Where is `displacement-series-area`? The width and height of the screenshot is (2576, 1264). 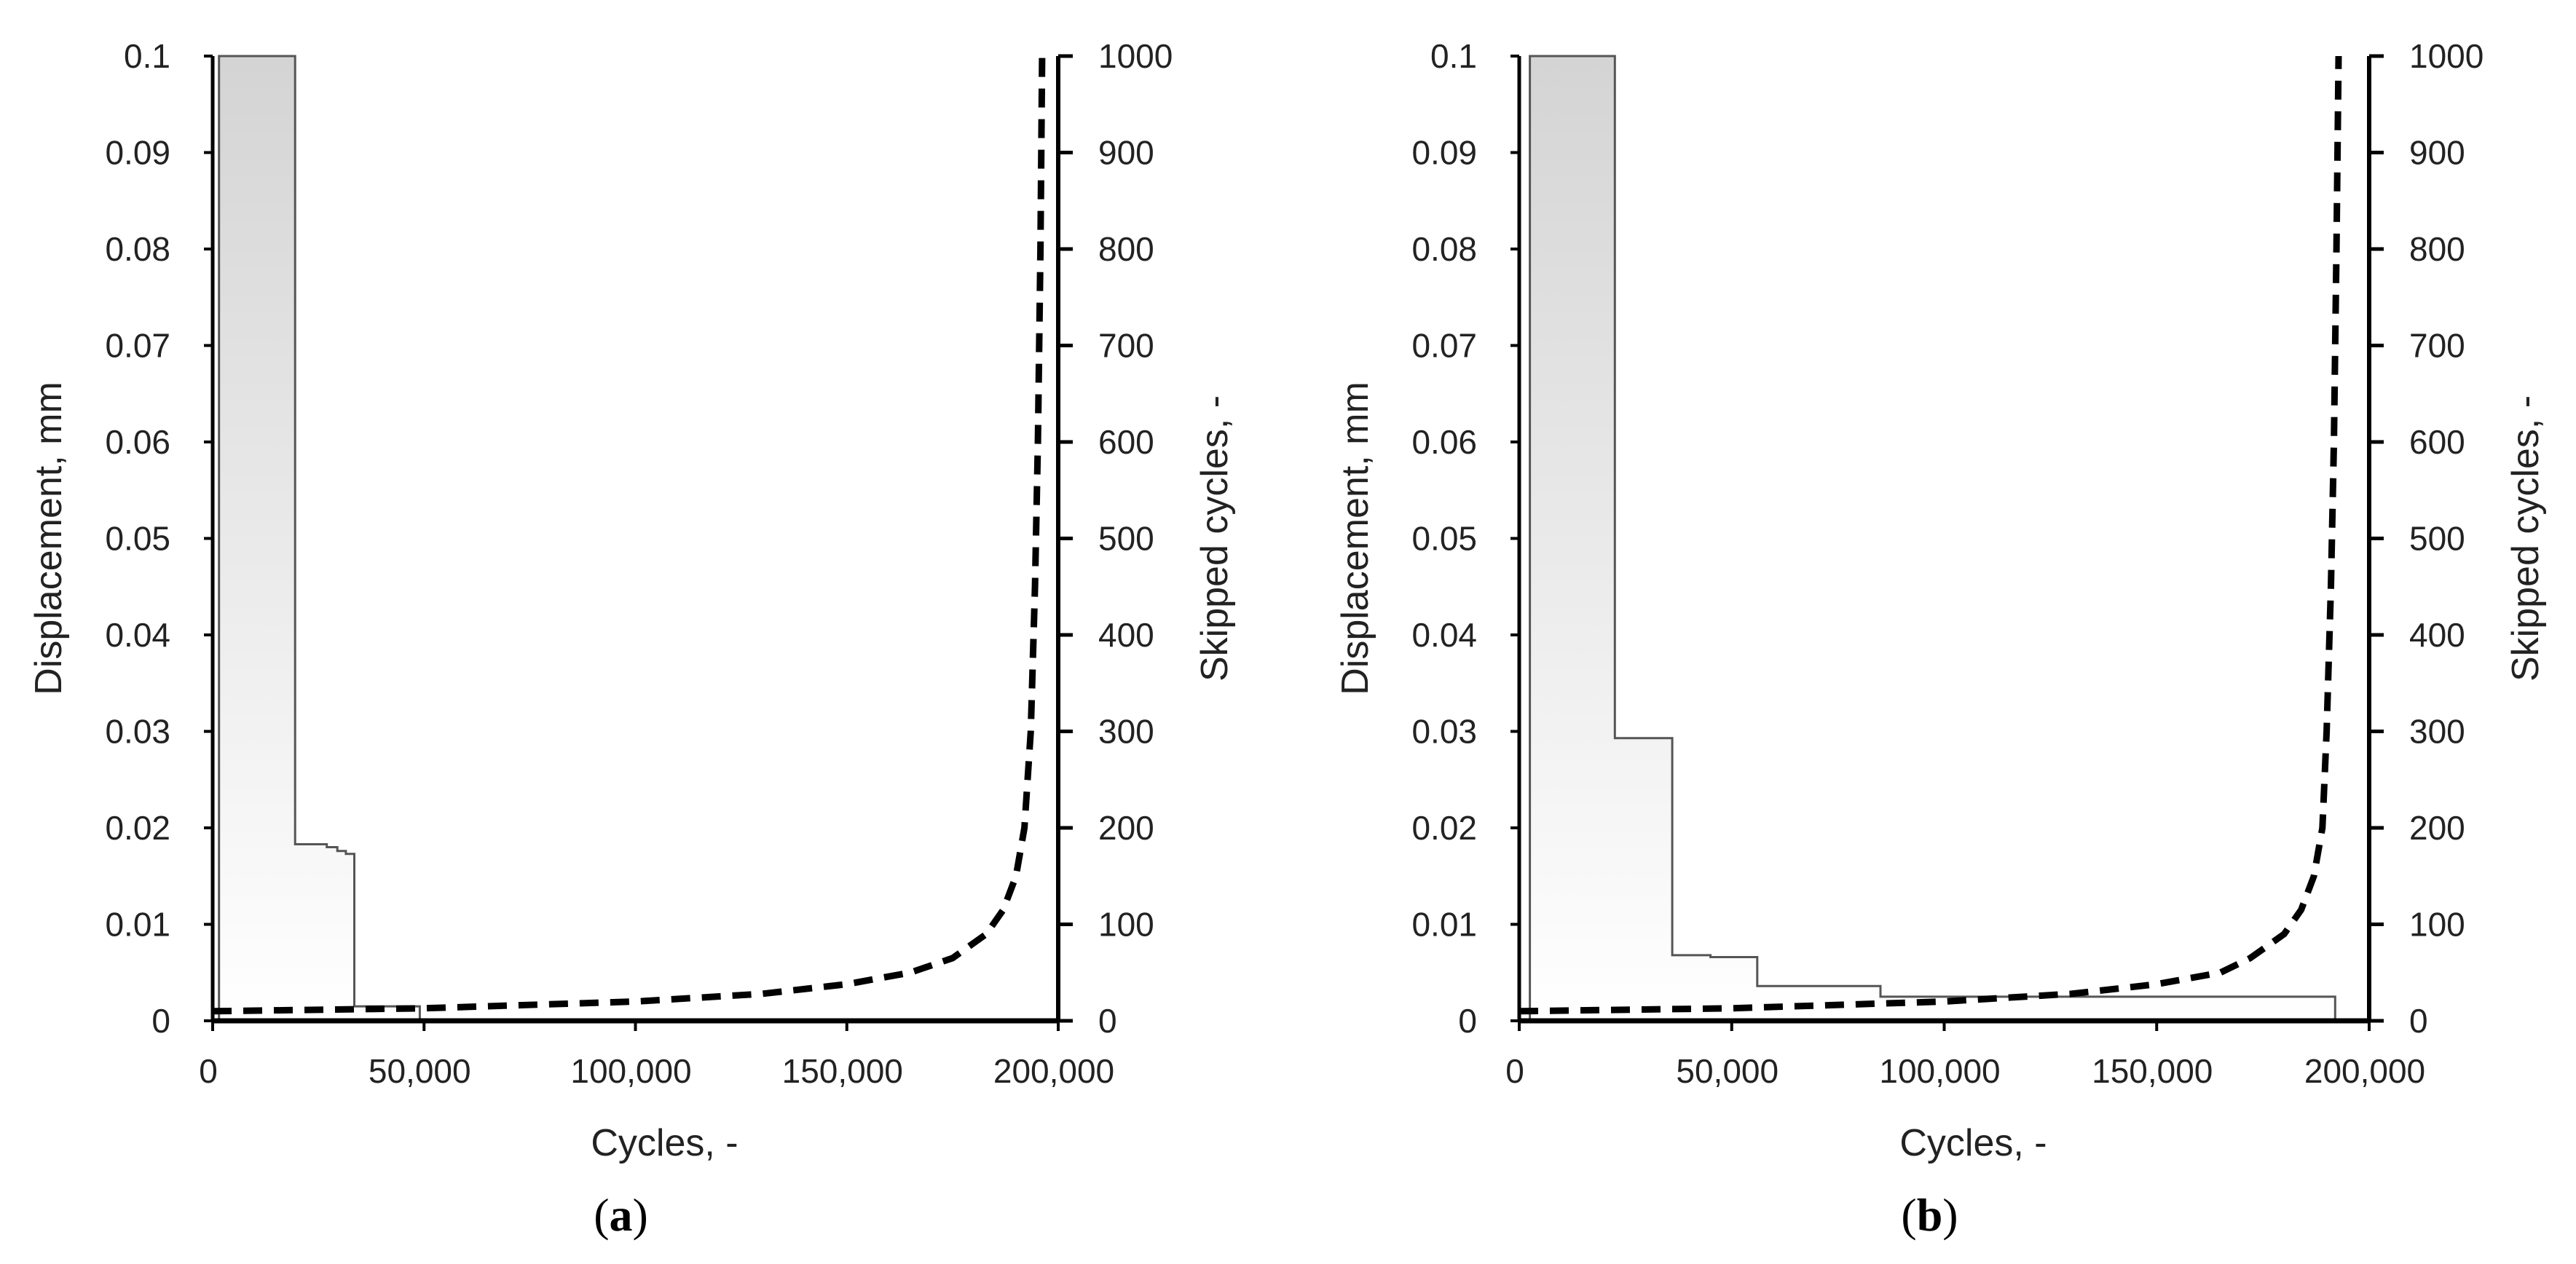 displacement-series-area is located at coordinates (319, 538).